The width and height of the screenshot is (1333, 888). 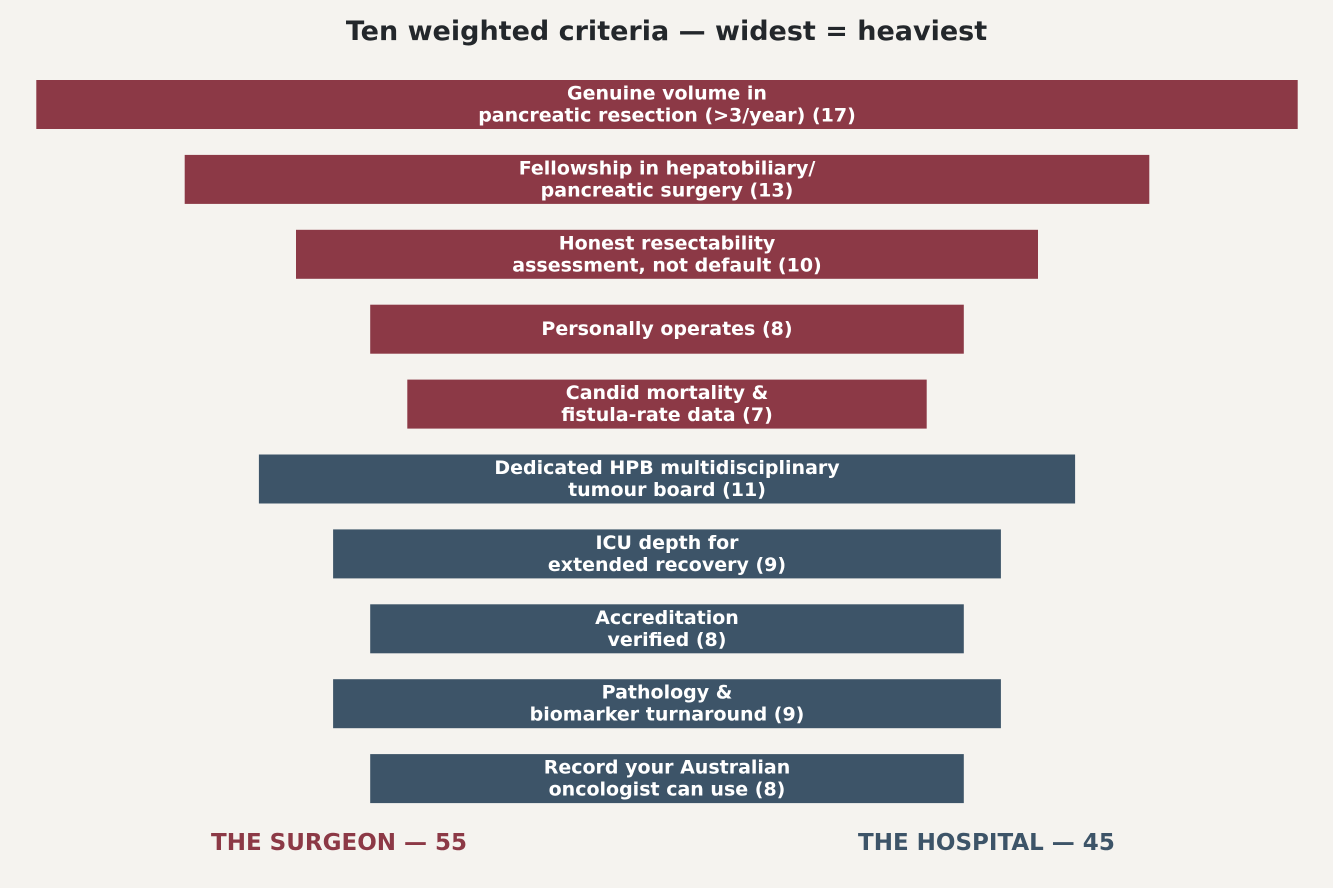 I want to click on criterion-label: Genuine volume in, so click(x=667, y=94).